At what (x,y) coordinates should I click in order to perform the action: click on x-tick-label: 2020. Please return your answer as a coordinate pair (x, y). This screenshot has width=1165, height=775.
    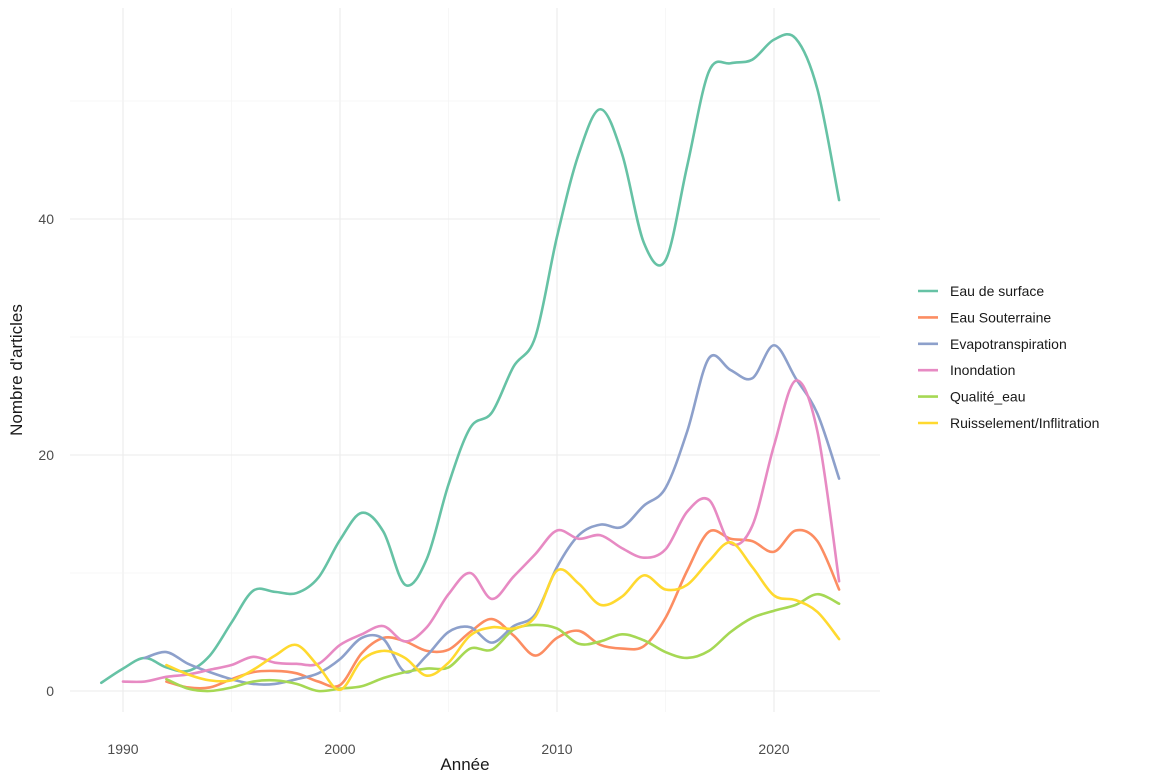
    Looking at the image, I should click on (773, 749).